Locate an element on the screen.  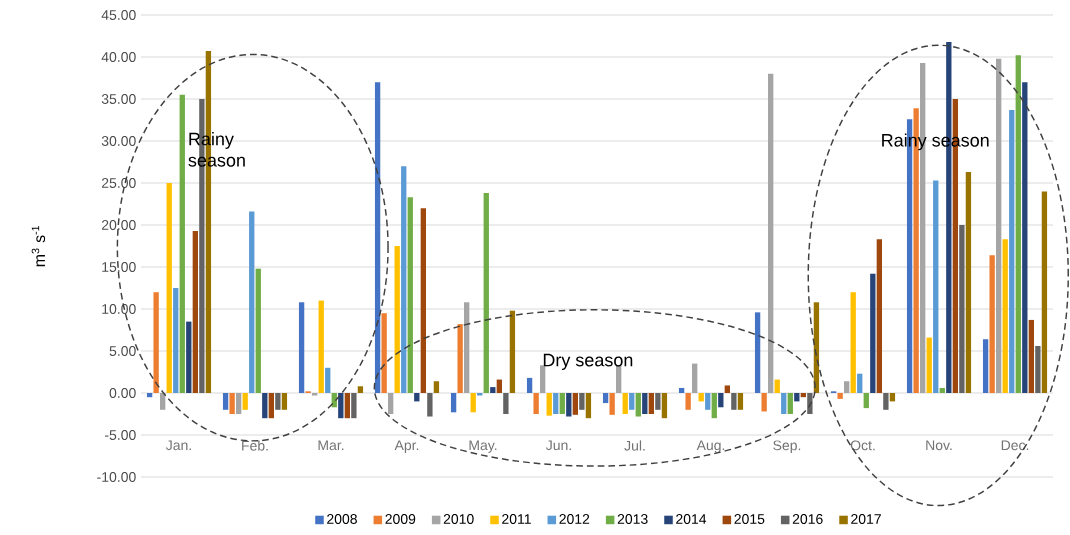
x-tick-label: Jan. is located at coordinates (178, 445).